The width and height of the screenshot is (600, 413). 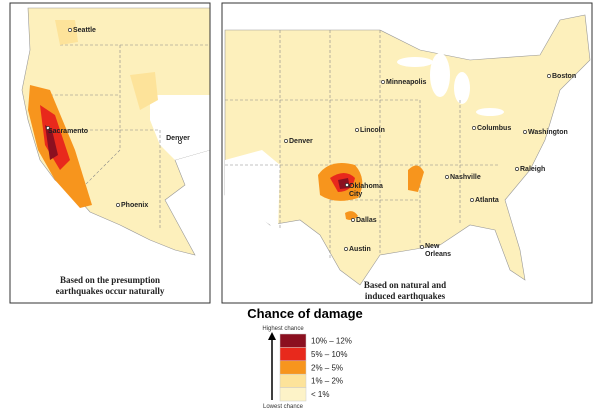 I want to click on city-label: Nashville, so click(x=465, y=177).